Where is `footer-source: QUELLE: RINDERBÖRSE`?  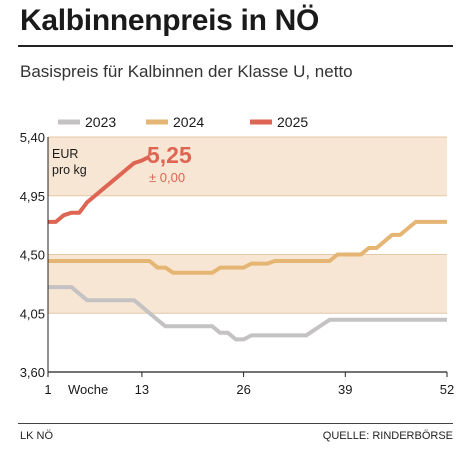 footer-source: QUELLE: RINDERBÖRSE is located at coordinates (387, 436).